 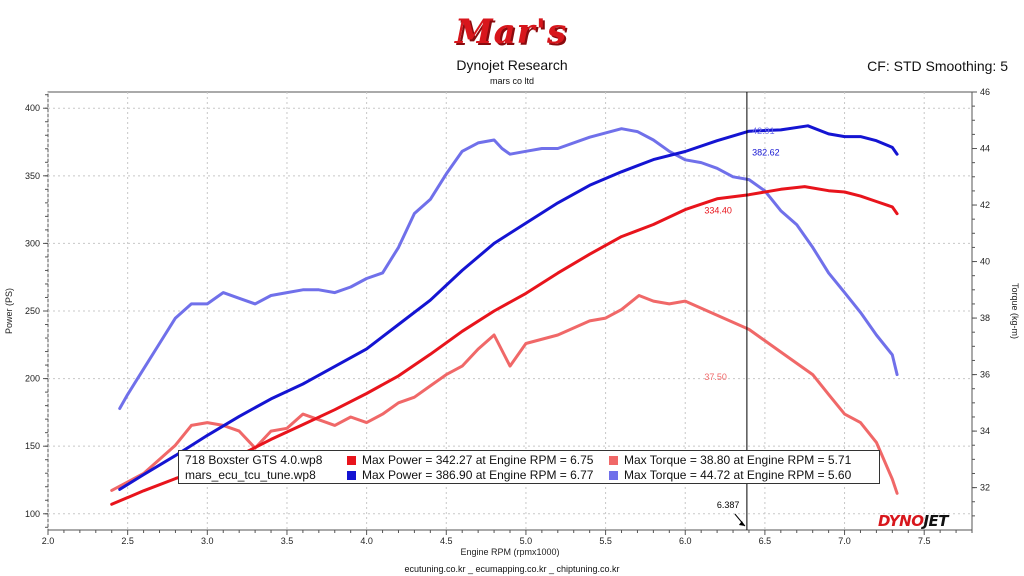 What do you see at coordinates (511, 81) in the screenshot?
I see `chart-subtitle: mars co ltd` at bounding box center [511, 81].